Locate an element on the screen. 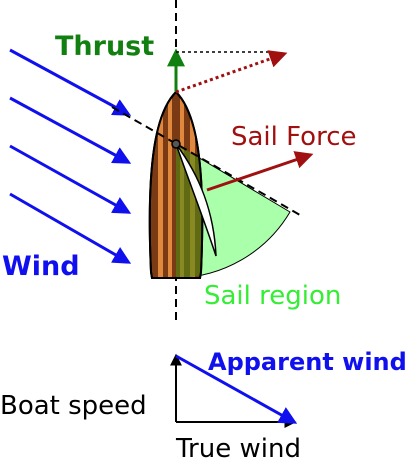 The width and height of the screenshot is (419, 467). thrust-label: Thrust is located at coordinates (104, 46).